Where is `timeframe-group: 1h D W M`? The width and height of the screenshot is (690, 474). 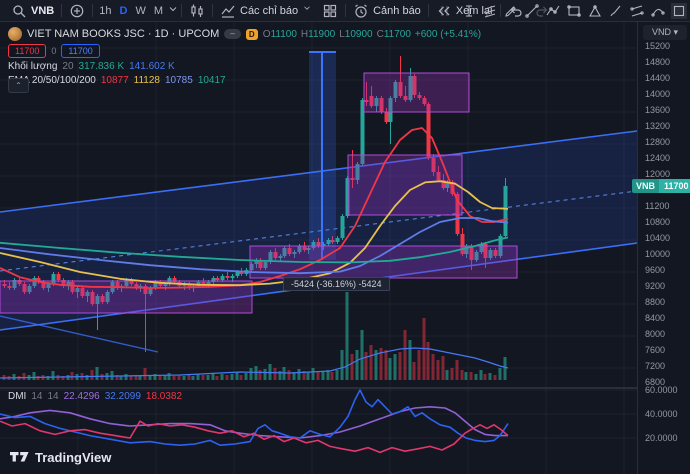 timeframe-group: 1h D W M is located at coordinates (131, 11).